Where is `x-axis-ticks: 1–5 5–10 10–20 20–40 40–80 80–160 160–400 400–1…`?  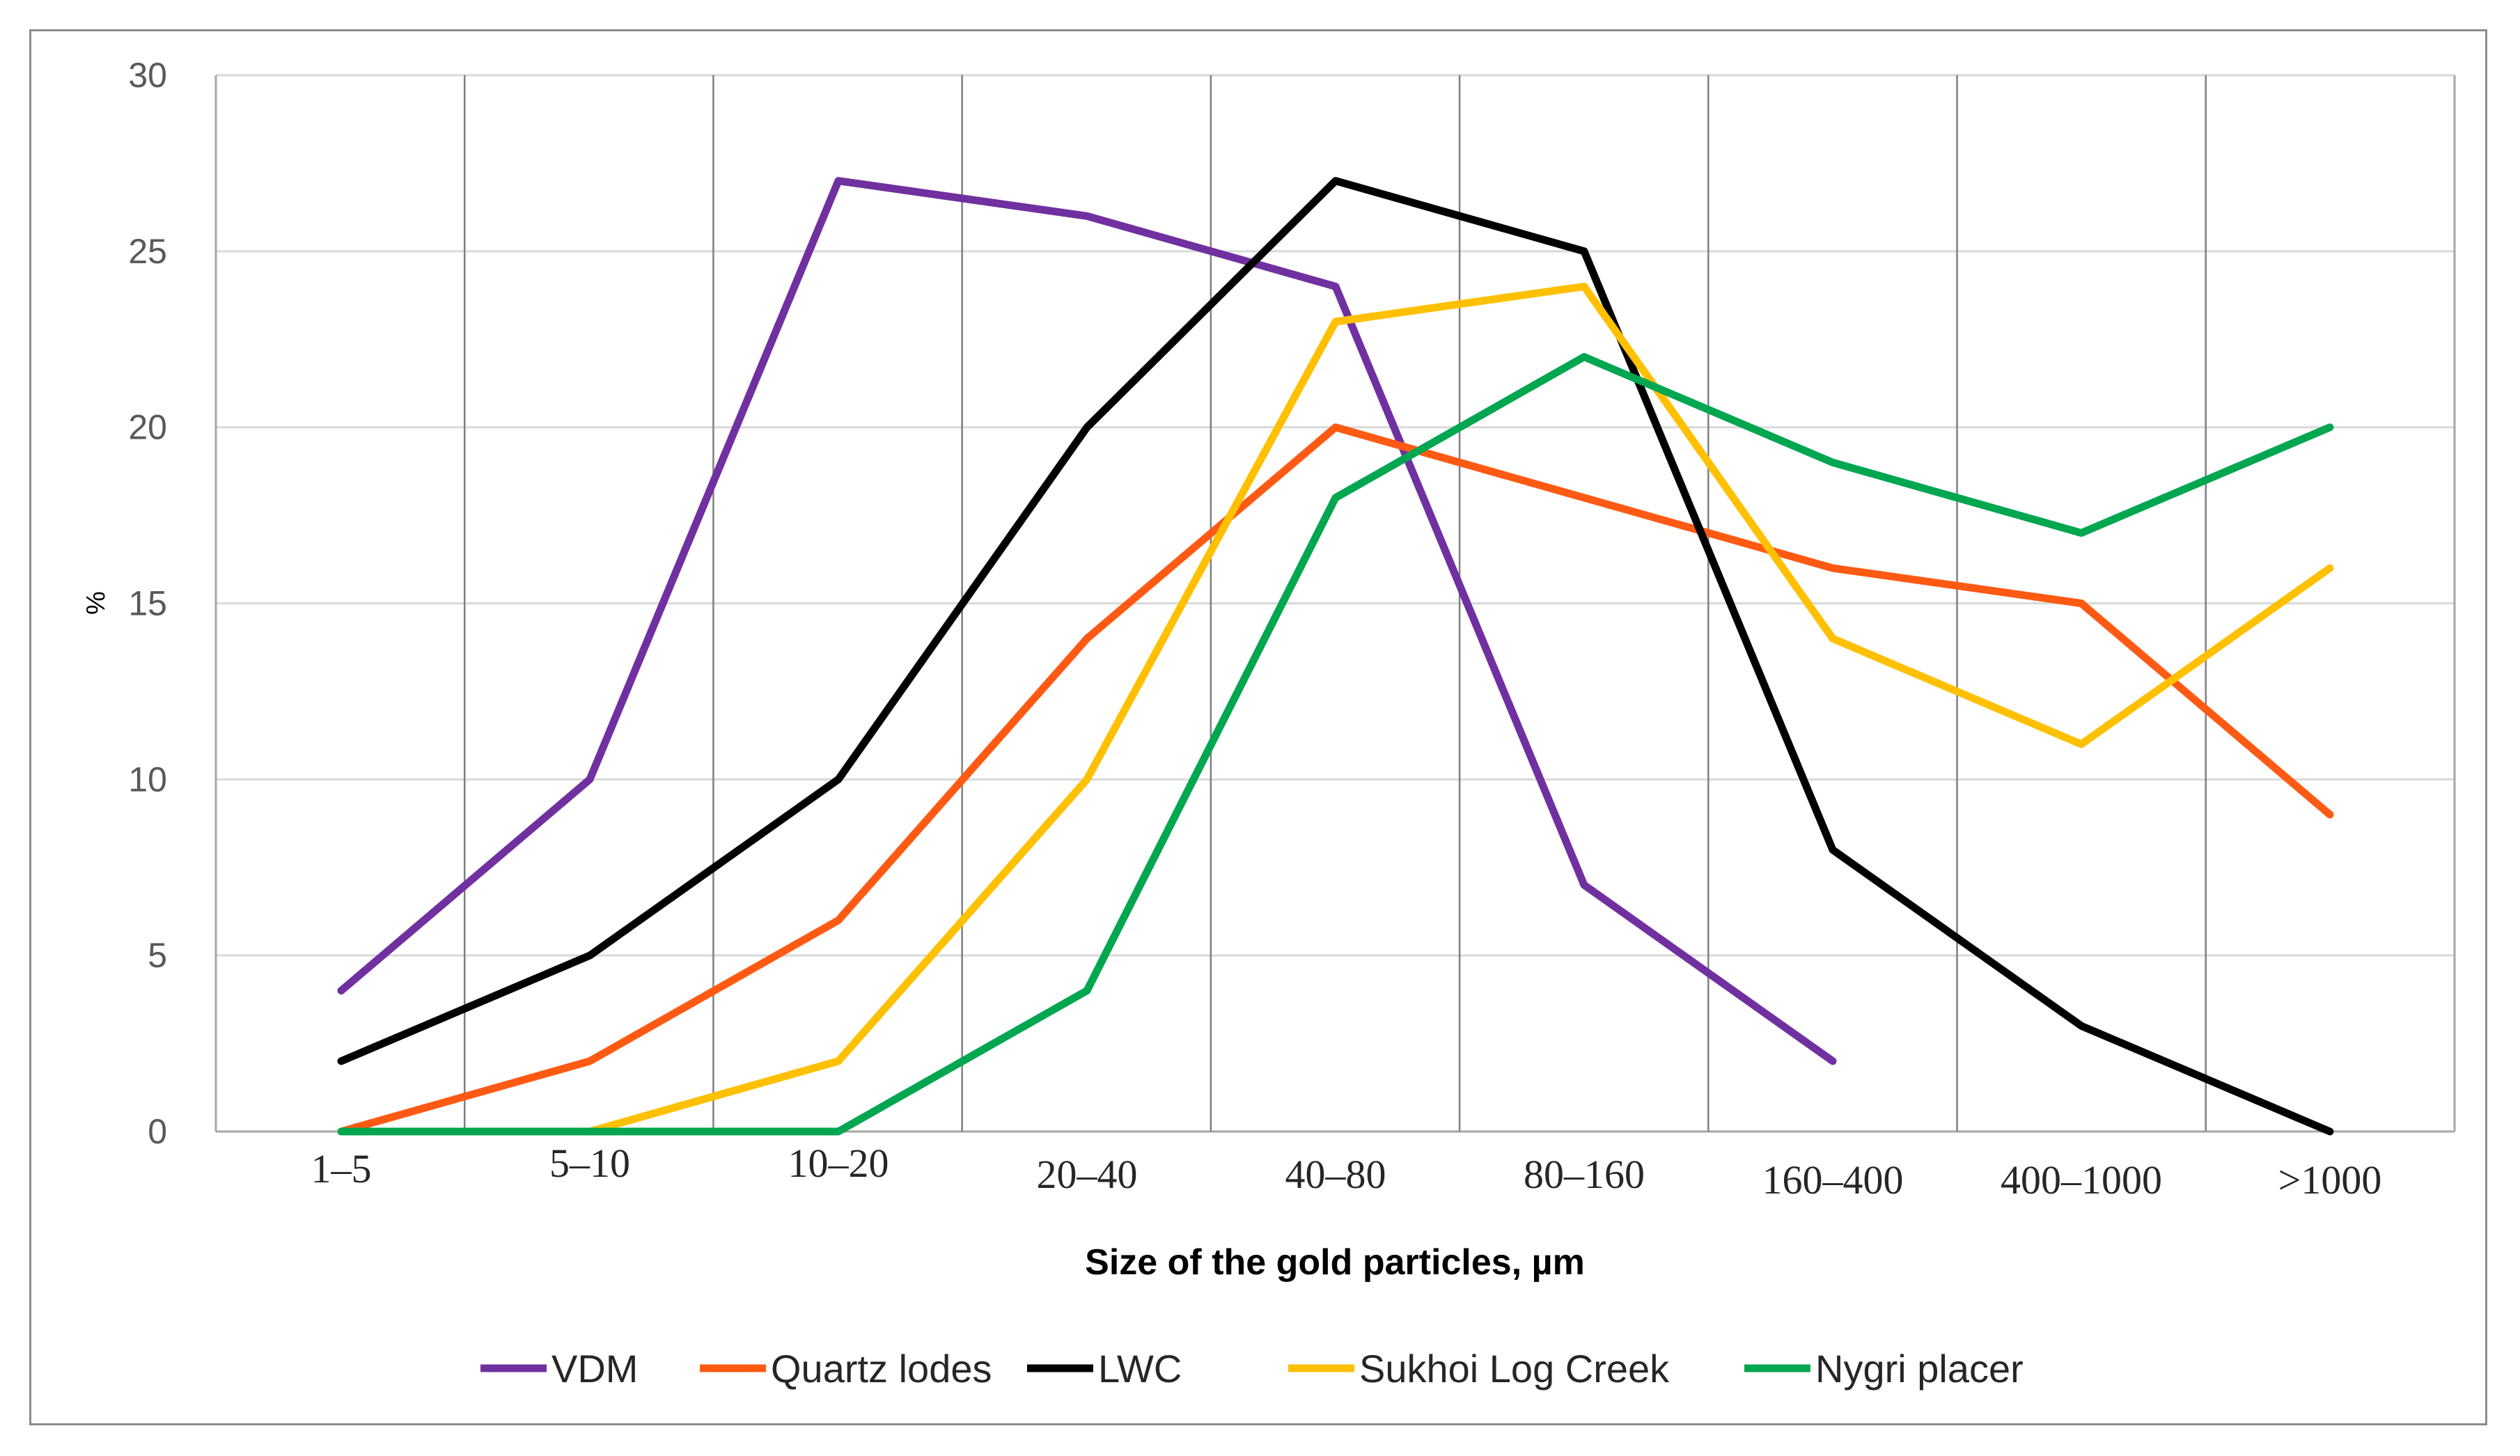
x-axis-ticks: 1–5 5–10 10–20 20–40 40–80 80–160 160–400 400–1… is located at coordinates (1346, 1172).